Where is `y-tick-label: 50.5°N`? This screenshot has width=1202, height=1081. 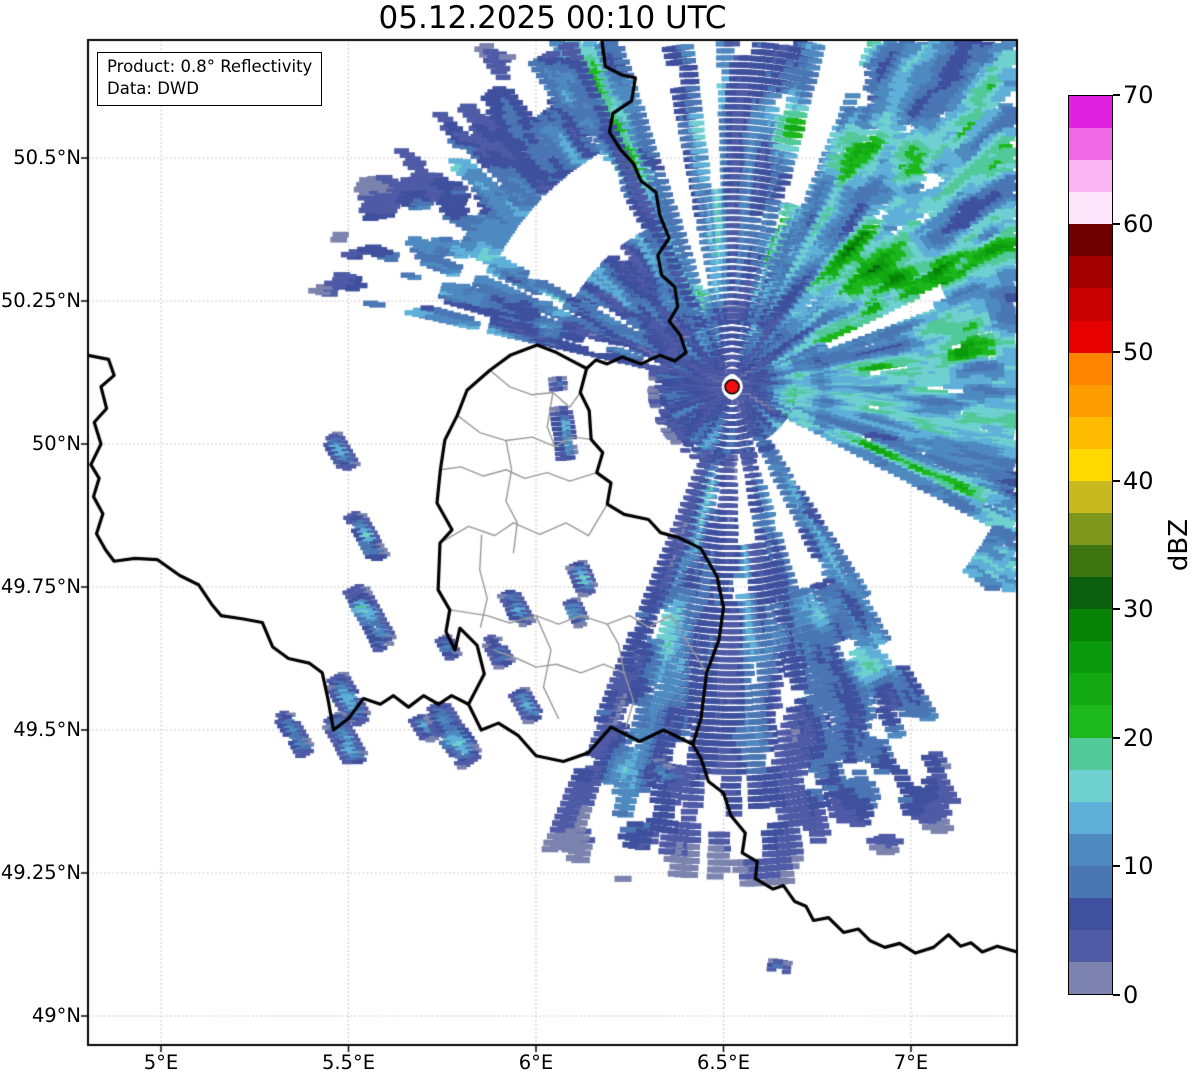
y-tick-label: 50.5°N is located at coordinates (47, 157).